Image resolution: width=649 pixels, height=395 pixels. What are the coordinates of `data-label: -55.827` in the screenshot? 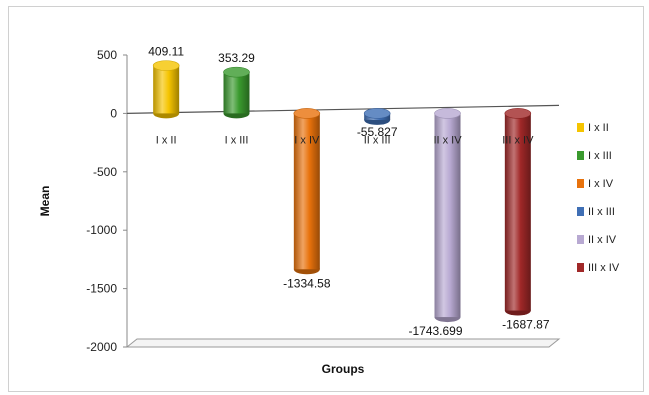 It's located at (377, 132).